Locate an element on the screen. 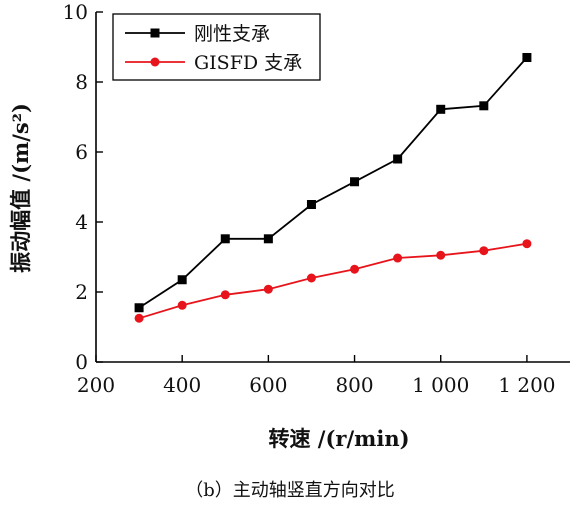 The width and height of the screenshot is (580, 517). y-tick-label: 8 is located at coordinates (81, 82).